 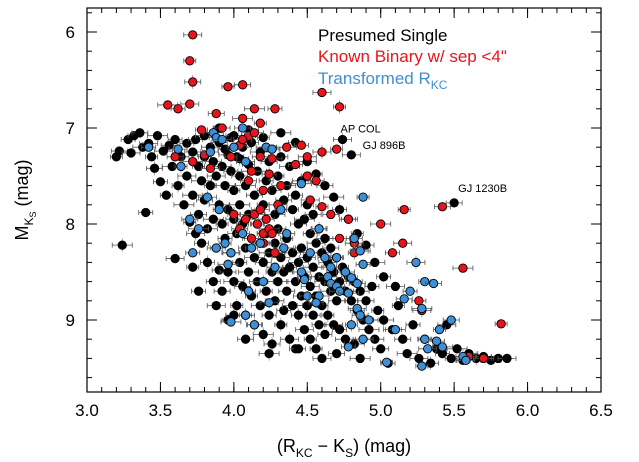 I want to click on x-tick-label: 3.5, so click(x=161, y=410).